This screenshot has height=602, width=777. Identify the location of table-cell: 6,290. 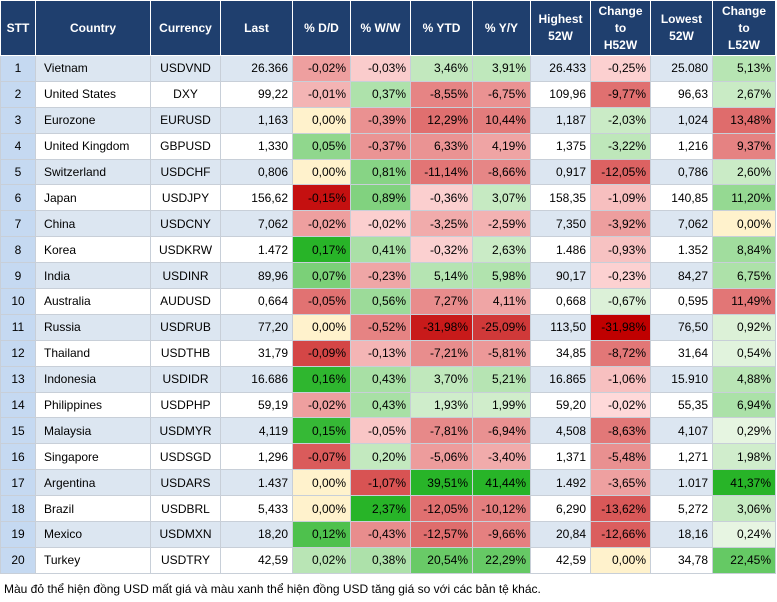
(560, 509).